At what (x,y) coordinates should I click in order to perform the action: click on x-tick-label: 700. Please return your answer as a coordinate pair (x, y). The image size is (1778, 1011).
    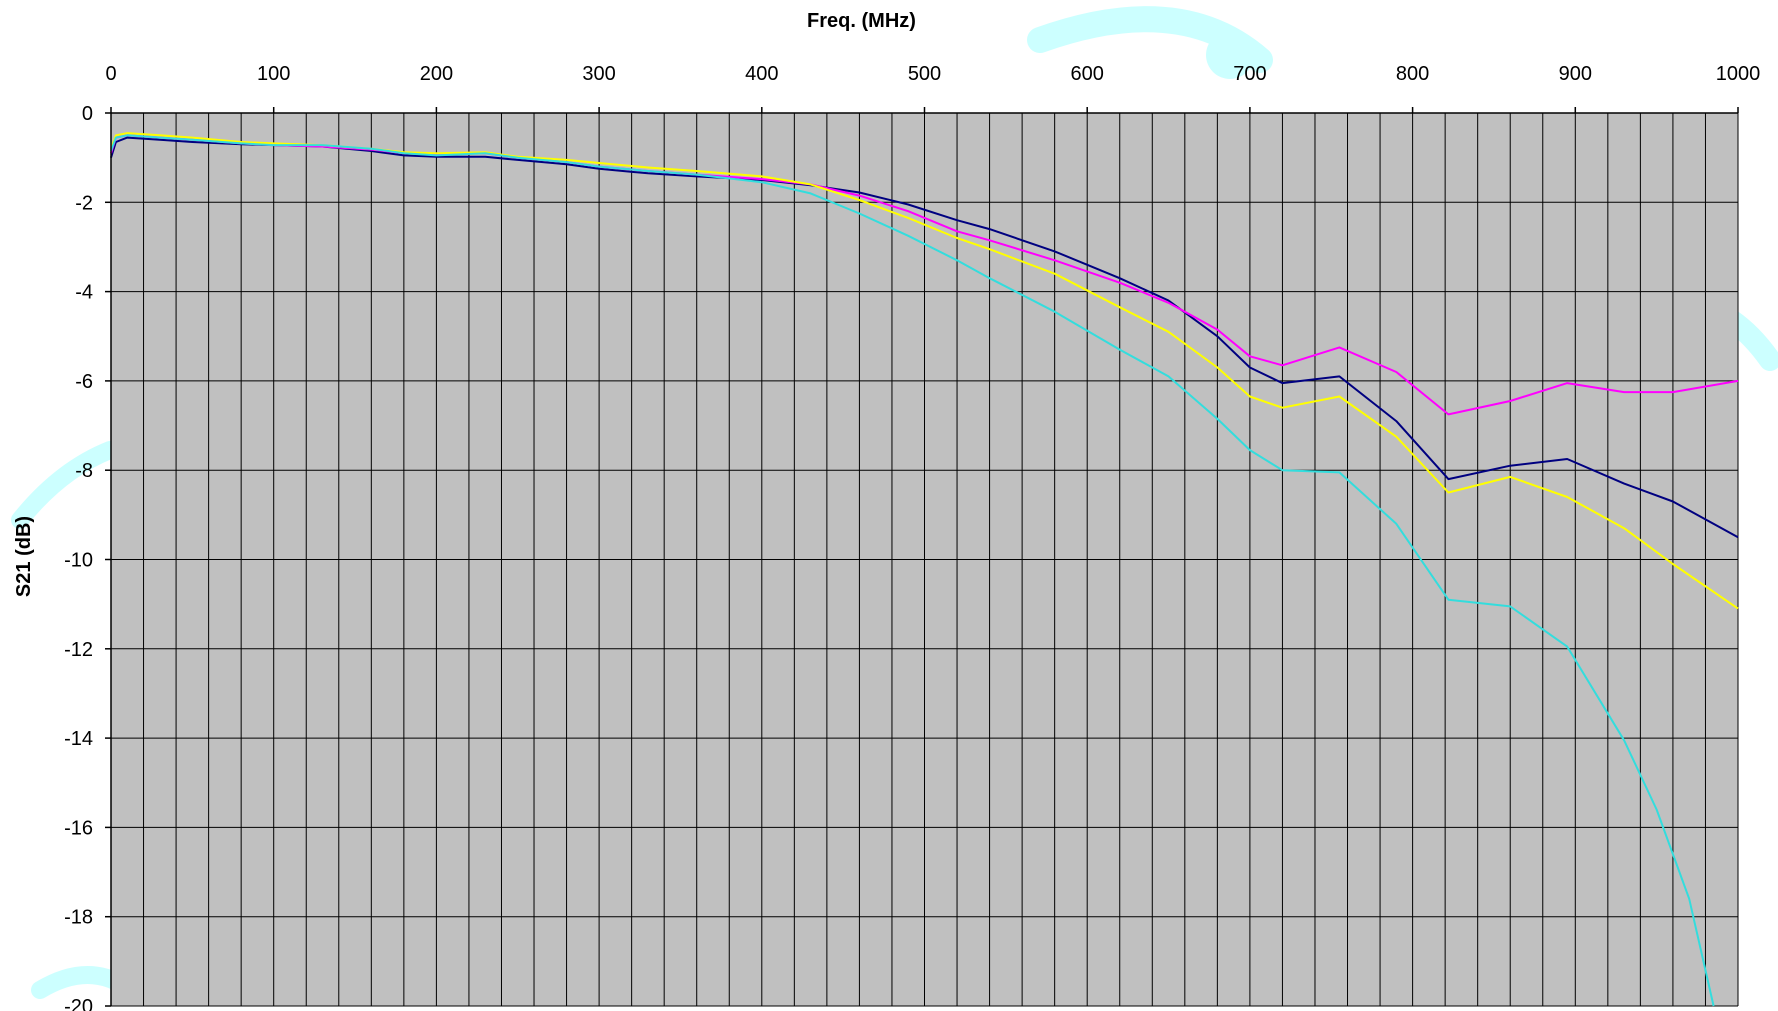
    Looking at the image, I should click on (1249, 74).